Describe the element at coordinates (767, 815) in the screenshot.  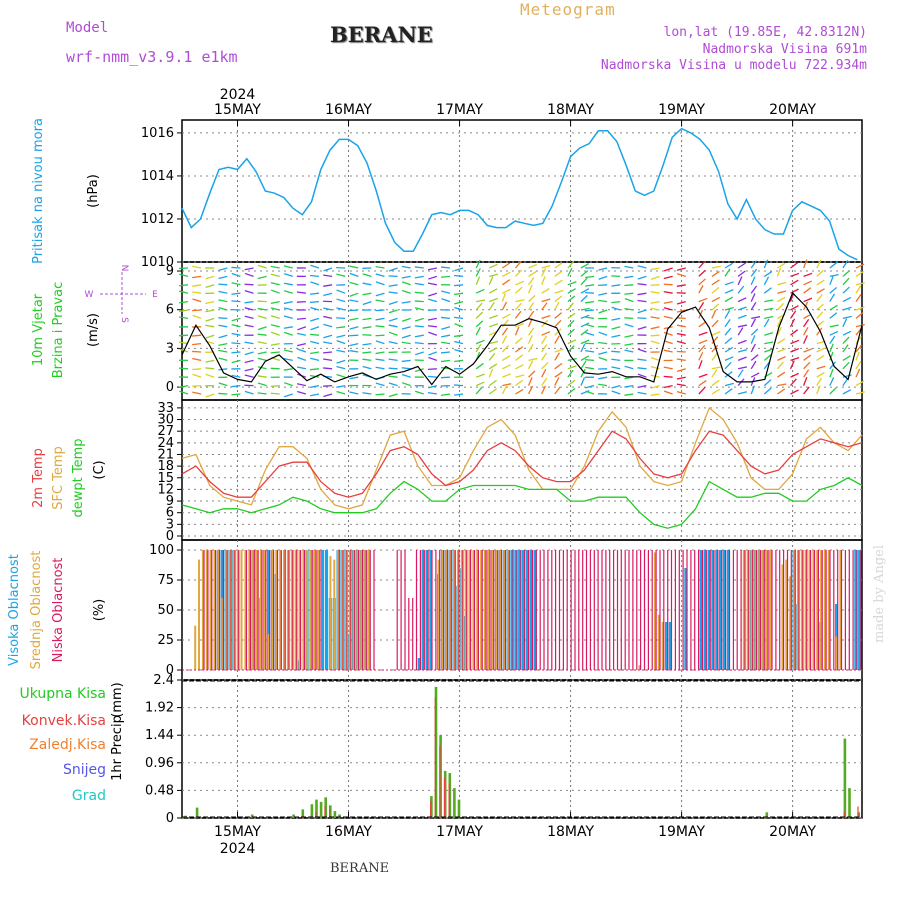
I see `precip-total-bar` at that location.